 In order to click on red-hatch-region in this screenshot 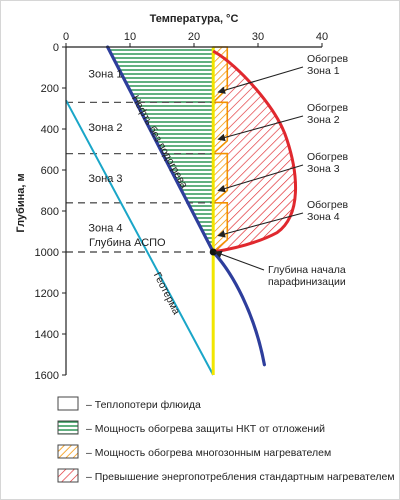, I will do `click(254, 151)`.